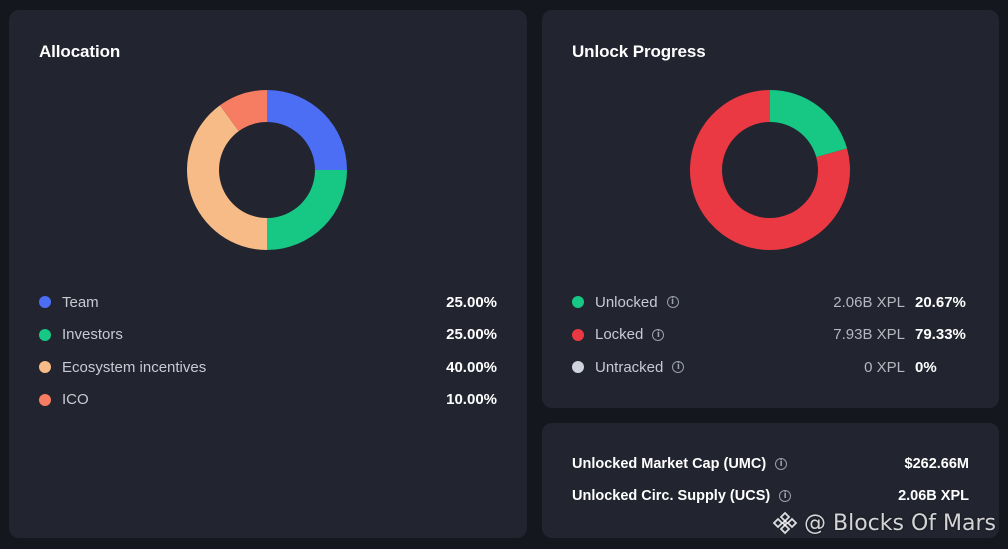 The width and height of the screenshot is (1008, 549). I want to click on legend-dot-investors, so click(45, 334).